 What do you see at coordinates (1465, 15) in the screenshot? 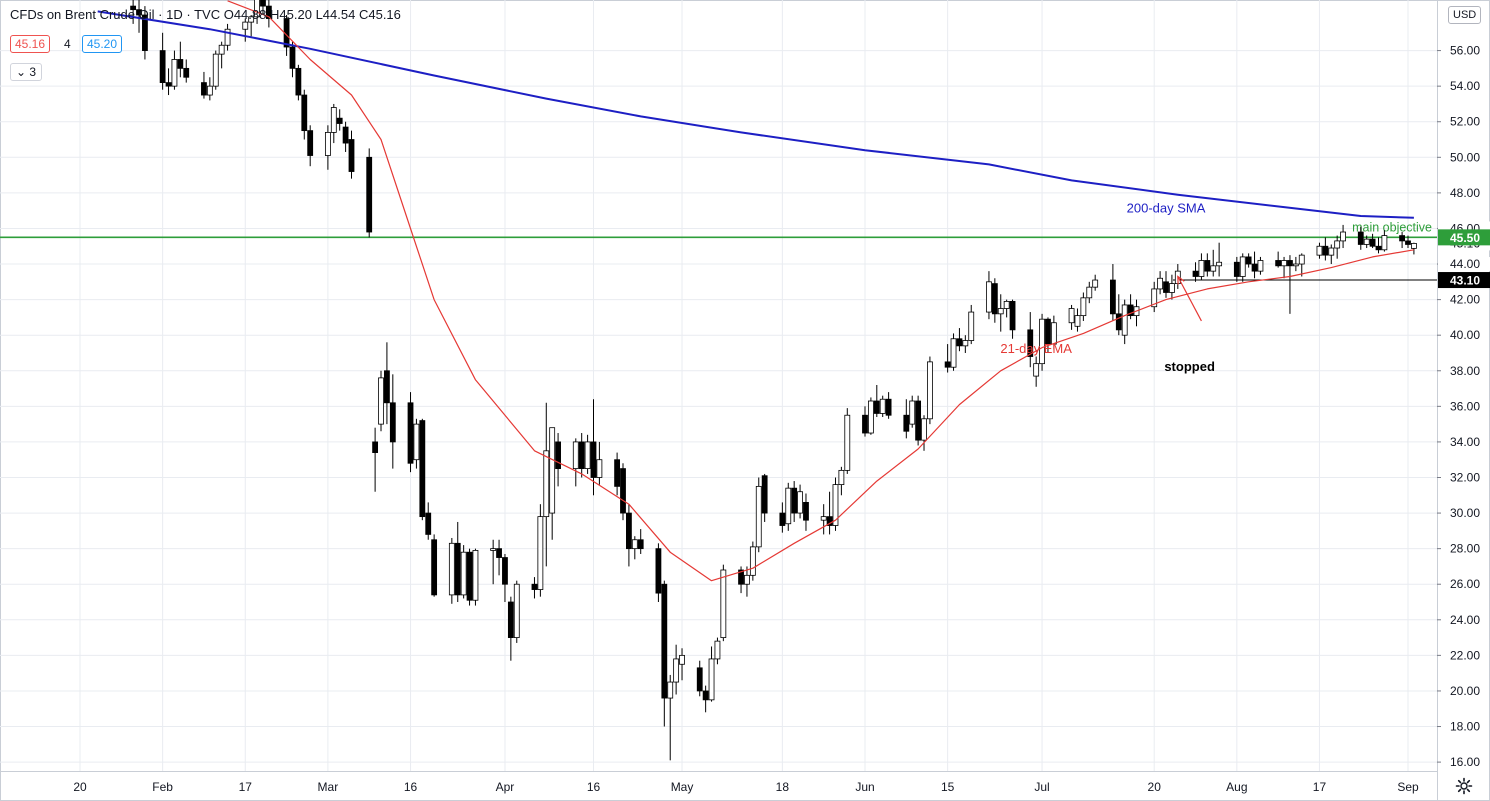
I see `currency-button: USD` at bounding box center [1465, 15].